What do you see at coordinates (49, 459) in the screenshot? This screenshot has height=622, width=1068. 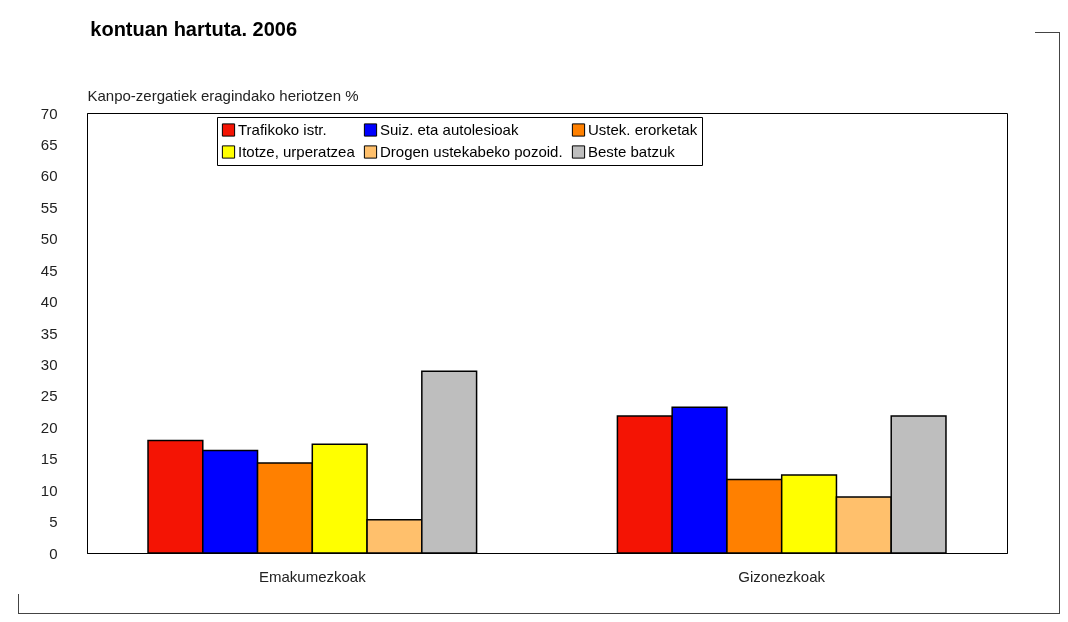 I see `y-tick-label: 15` at bounding box center [49, 459].